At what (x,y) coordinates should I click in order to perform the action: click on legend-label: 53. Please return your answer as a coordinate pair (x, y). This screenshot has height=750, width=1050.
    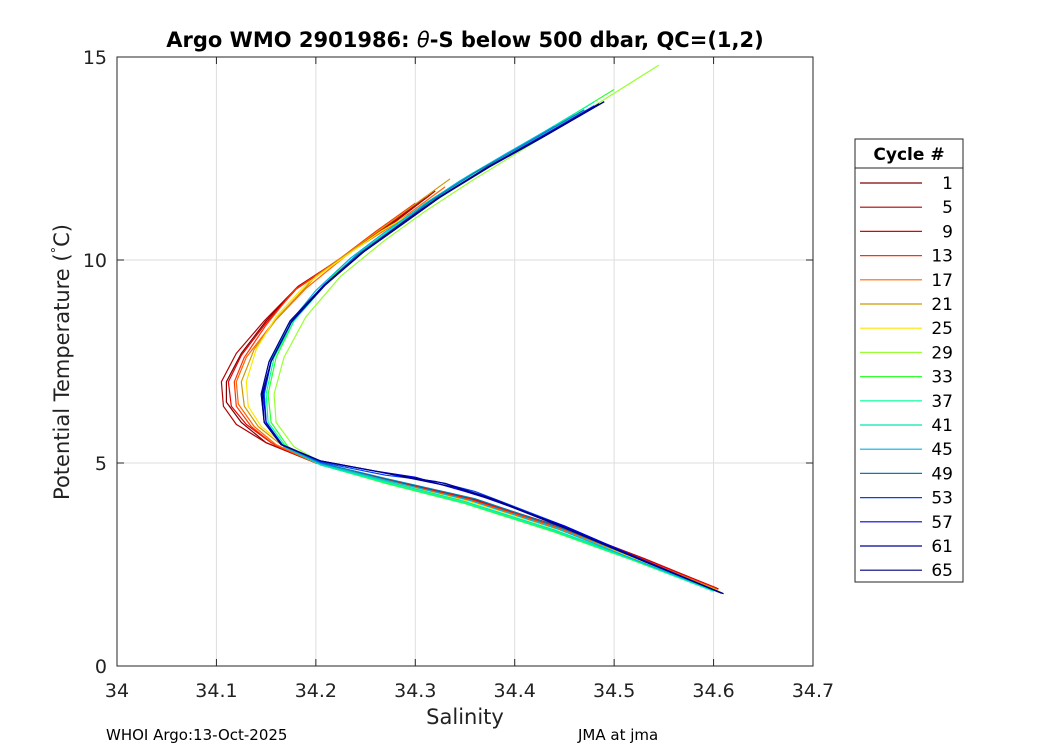
    Looking at the image, I should click on (942, 499).